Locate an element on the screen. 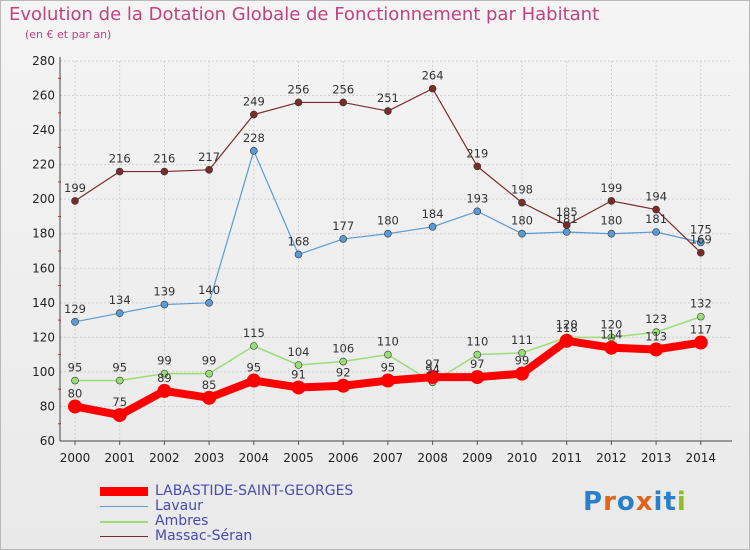 This screenshot has width=750, height=550. proxiti-logo: Proxiti is located at coordinates (635, 502).